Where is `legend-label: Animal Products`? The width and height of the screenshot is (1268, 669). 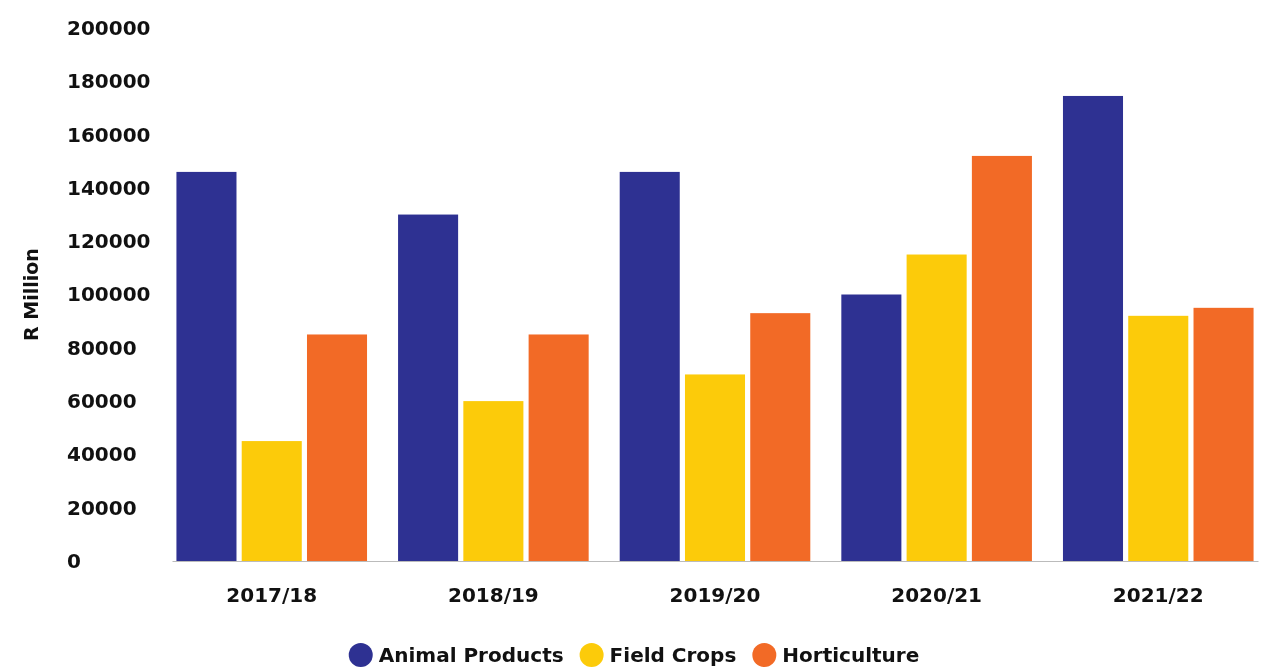 legend-label: Animal Products is located at coordinates (471, 655).